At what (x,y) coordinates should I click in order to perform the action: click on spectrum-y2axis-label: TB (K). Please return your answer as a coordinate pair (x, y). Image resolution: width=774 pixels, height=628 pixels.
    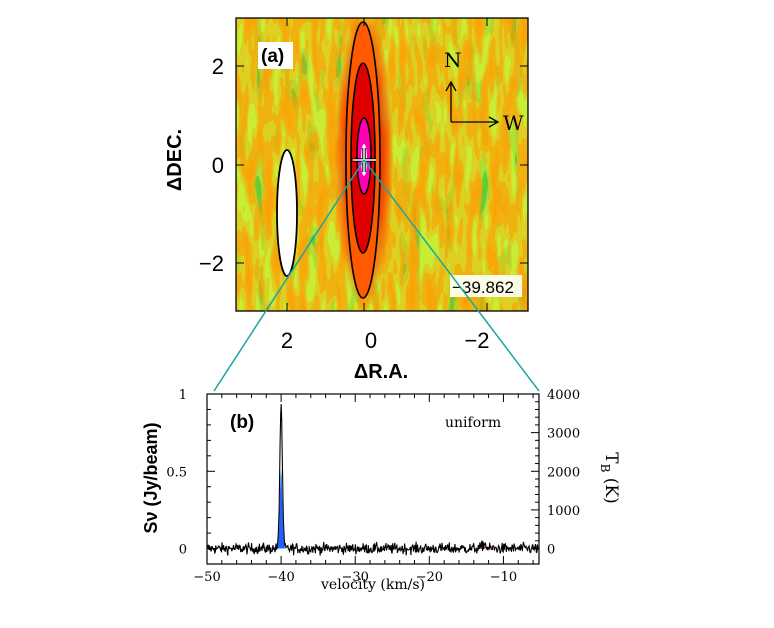
    Looking at the image, I should click on (609, 478).